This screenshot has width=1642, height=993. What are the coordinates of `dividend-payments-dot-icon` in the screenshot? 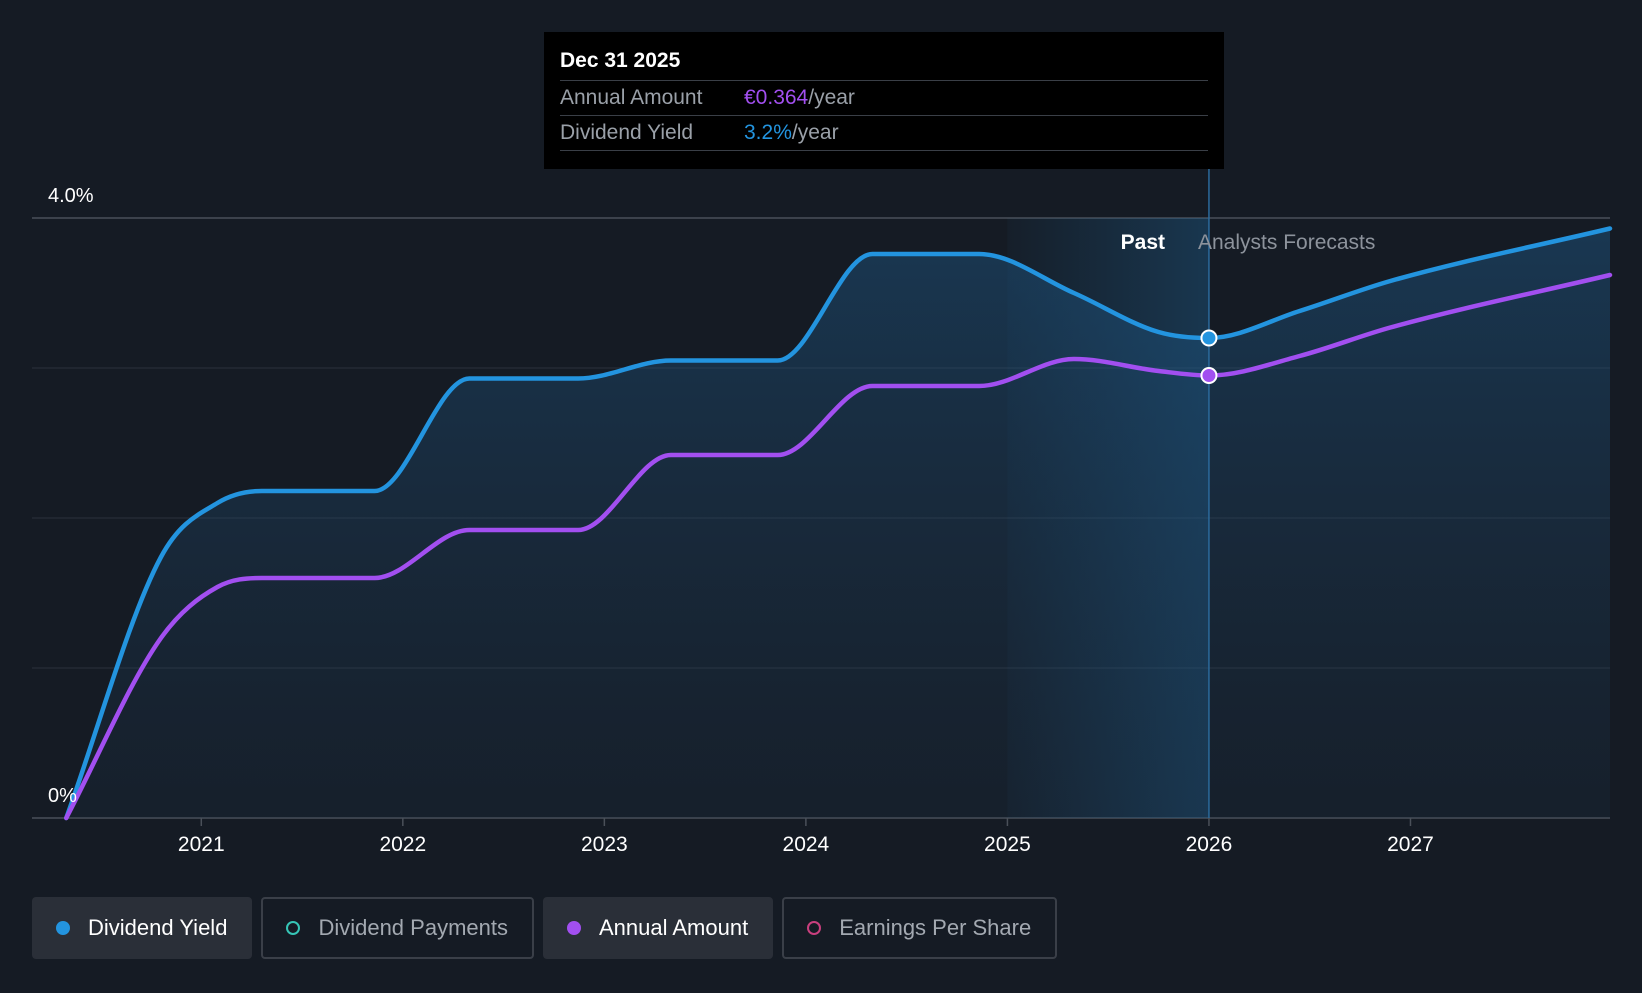 It's located at (293, 928).